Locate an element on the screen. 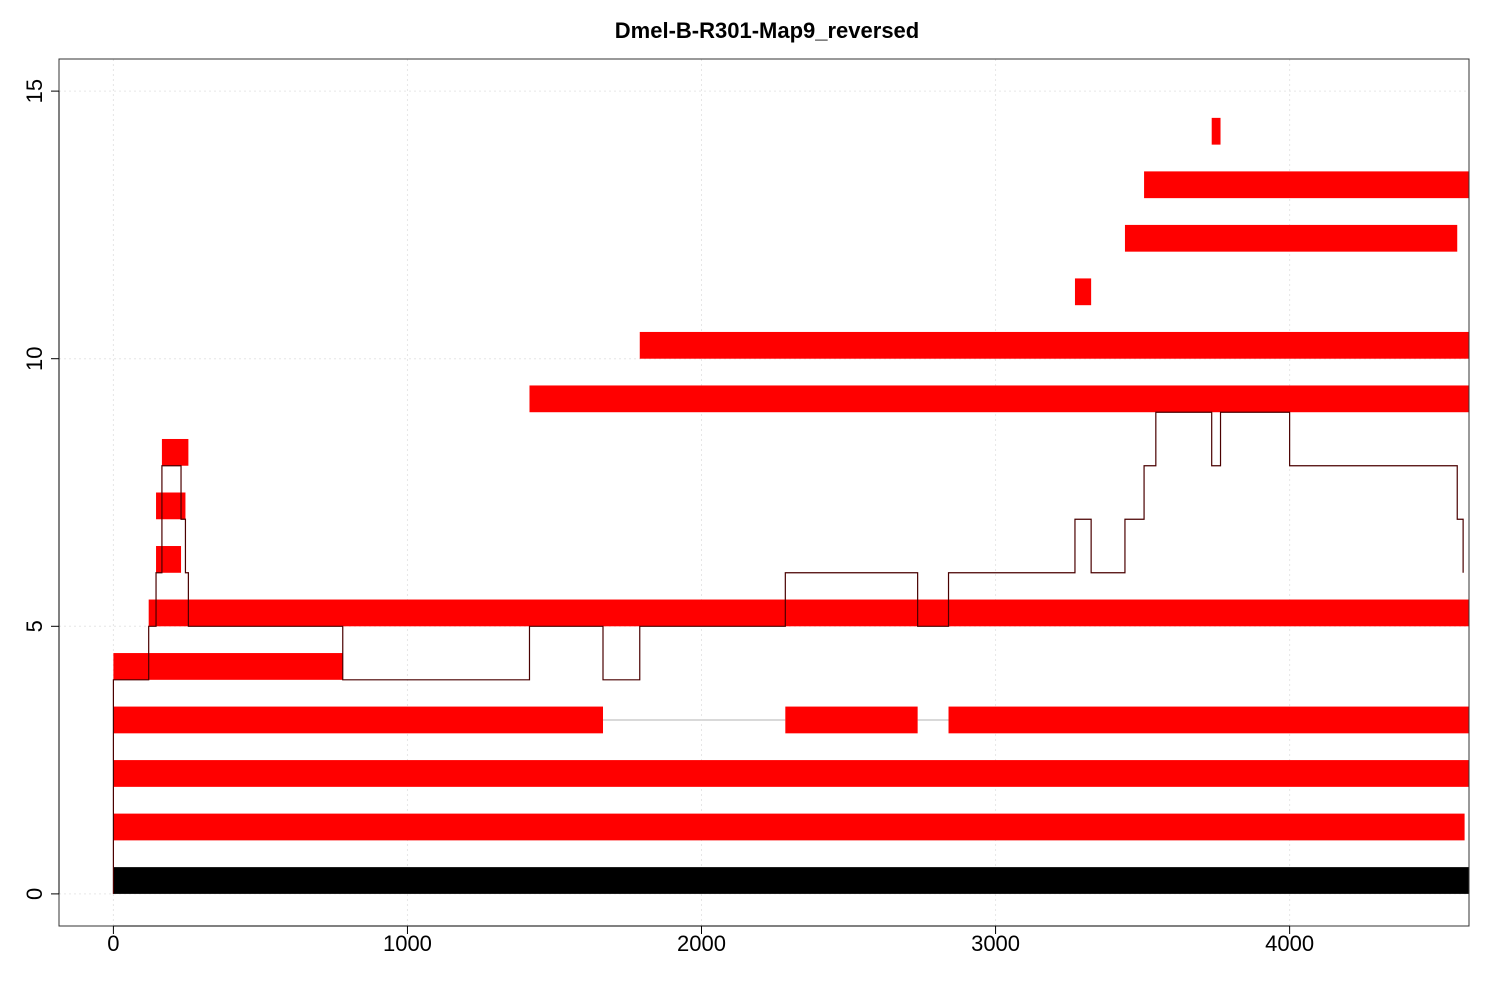 This screenshot has width=1500, height=1000. x-tick-label: 1000 is located at coordinates (407, 943).